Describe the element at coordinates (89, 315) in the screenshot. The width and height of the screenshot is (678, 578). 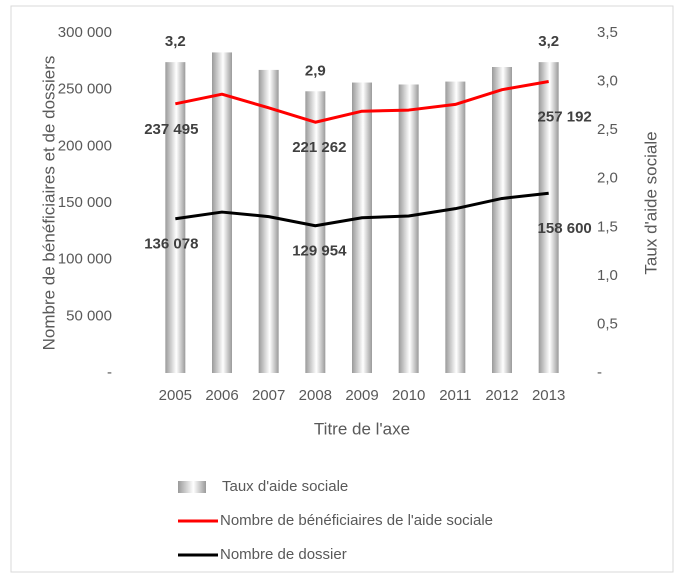
I see `y-tick-label: 50 000` at that location.